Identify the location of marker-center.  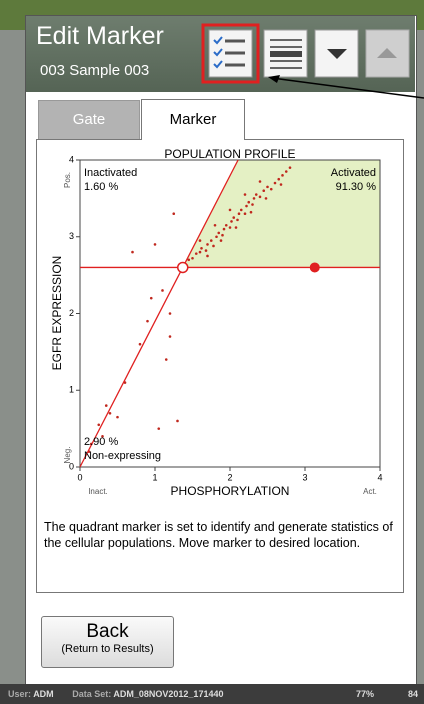
(183, 267).